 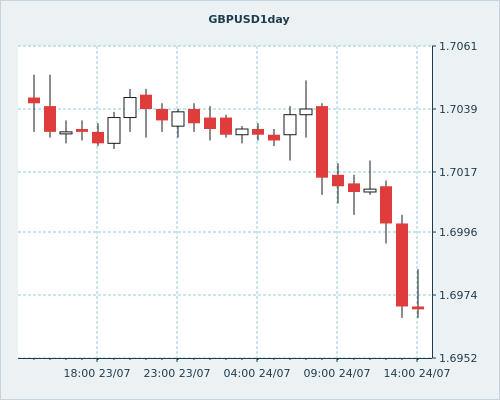 What do you see at coordinates (458, 358) in the screenshot?
I see `y-tick-label: 1.6952` at bounding box center [458, 358].